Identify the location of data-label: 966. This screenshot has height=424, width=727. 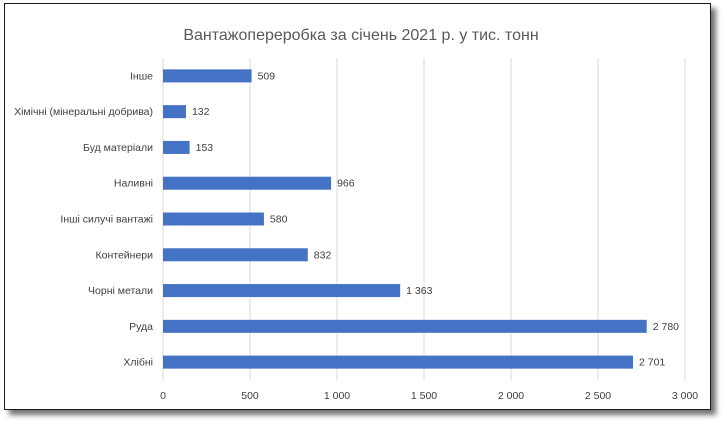
(346, 184).